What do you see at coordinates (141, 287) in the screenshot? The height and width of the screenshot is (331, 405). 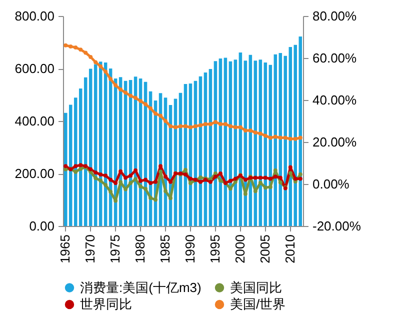 I see `legend-label: 消费量:美国(十亿m3)` at bounding box center [141, 287].